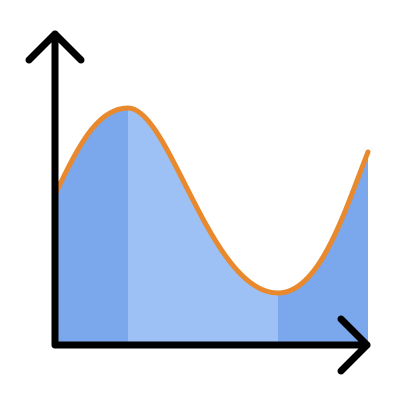 The width and height of the screenshot is (400, 400). Describe the element at coordinates (323, 226) in the screenshot. I see `area-right` at that location.